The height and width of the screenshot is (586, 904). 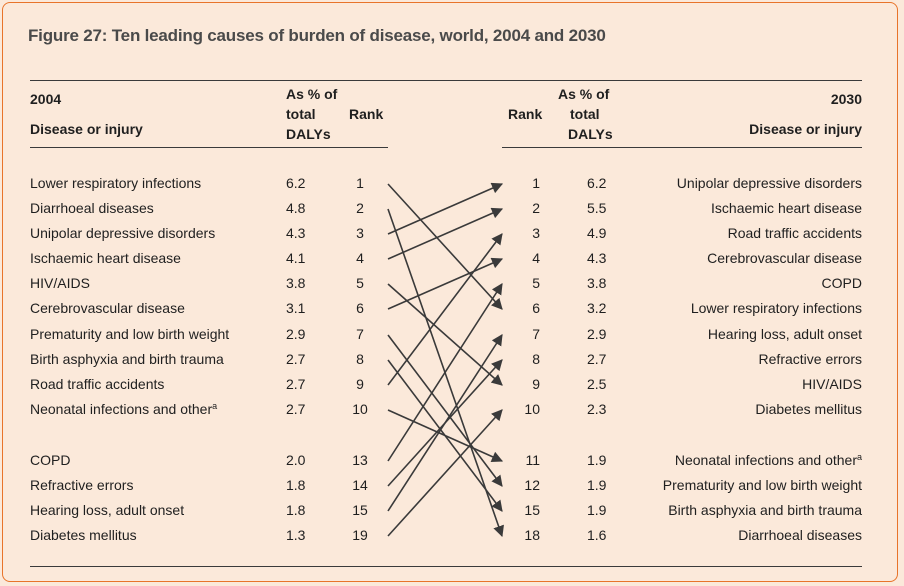 What do you see at coordinates (597, 283) in the screenshot?
I see `right-pct-value: 3.8` at bounding box center [597, 283].